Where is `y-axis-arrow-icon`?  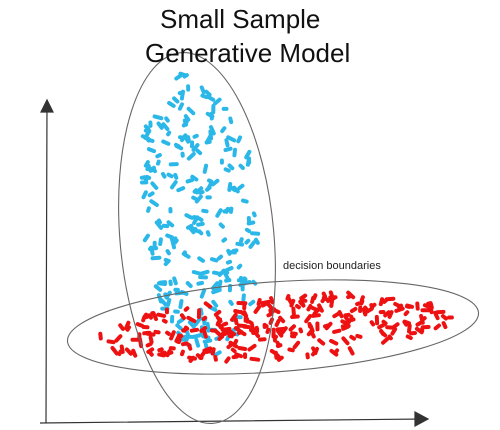
y-axis-arrow-icon is located at coordinates (47, 105).